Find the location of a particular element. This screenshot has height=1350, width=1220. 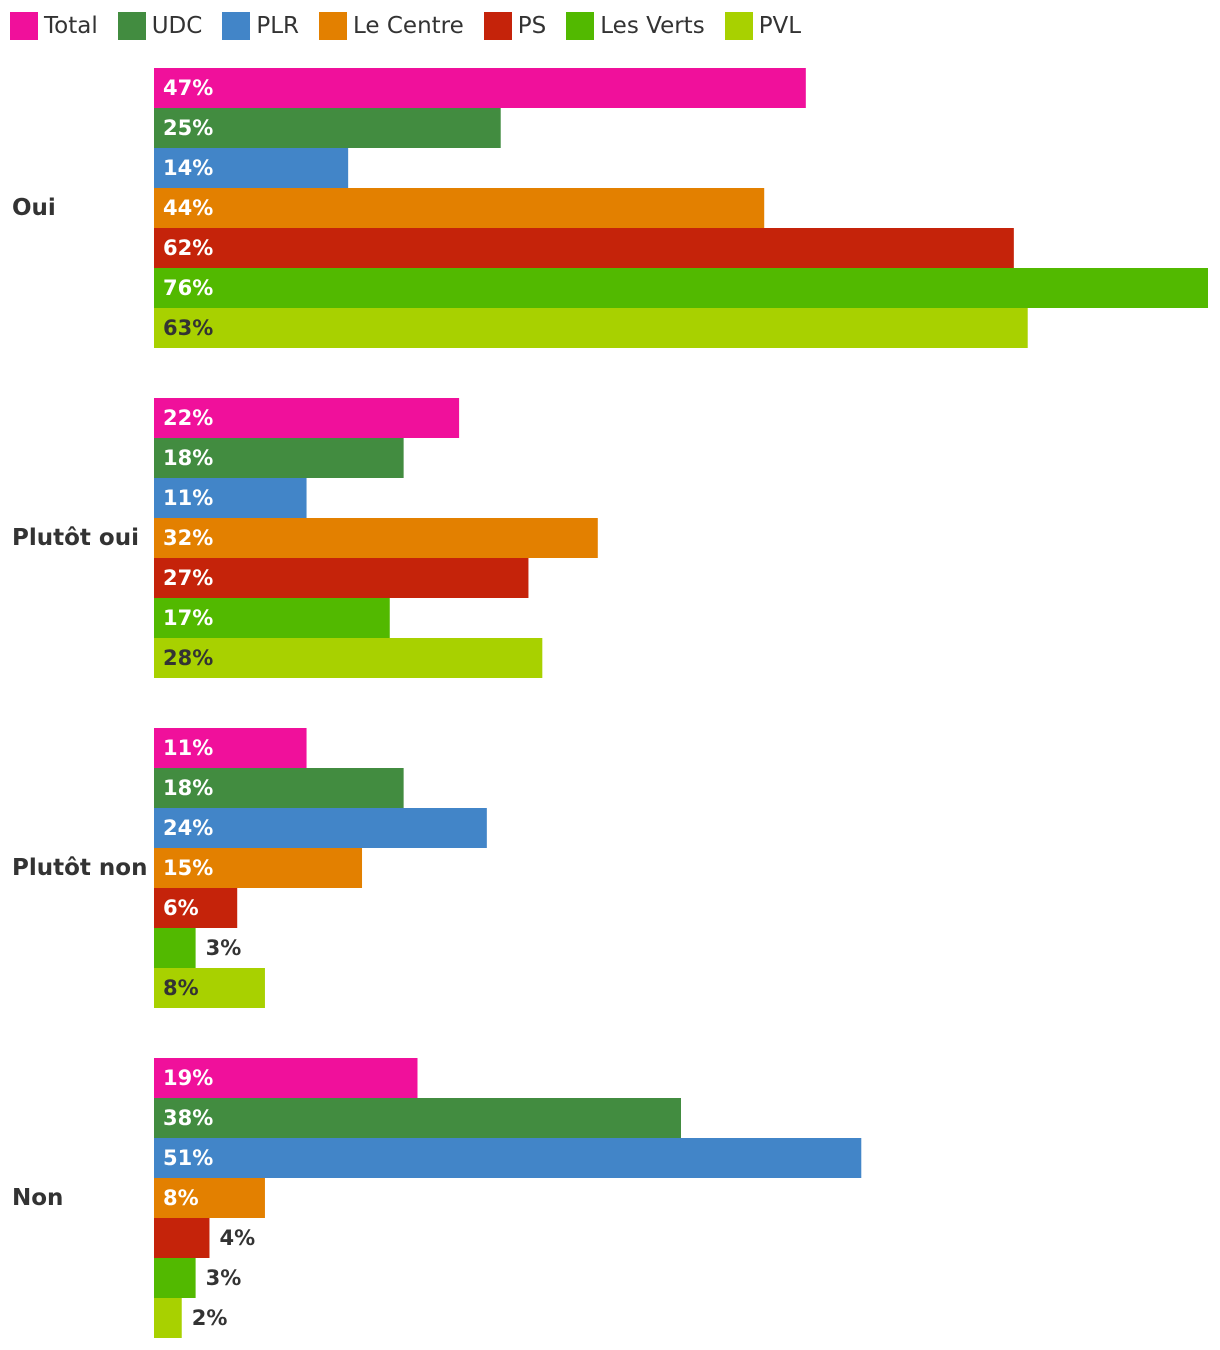

bar-les-verts-plutot-non is located at coordinates (175, 948).